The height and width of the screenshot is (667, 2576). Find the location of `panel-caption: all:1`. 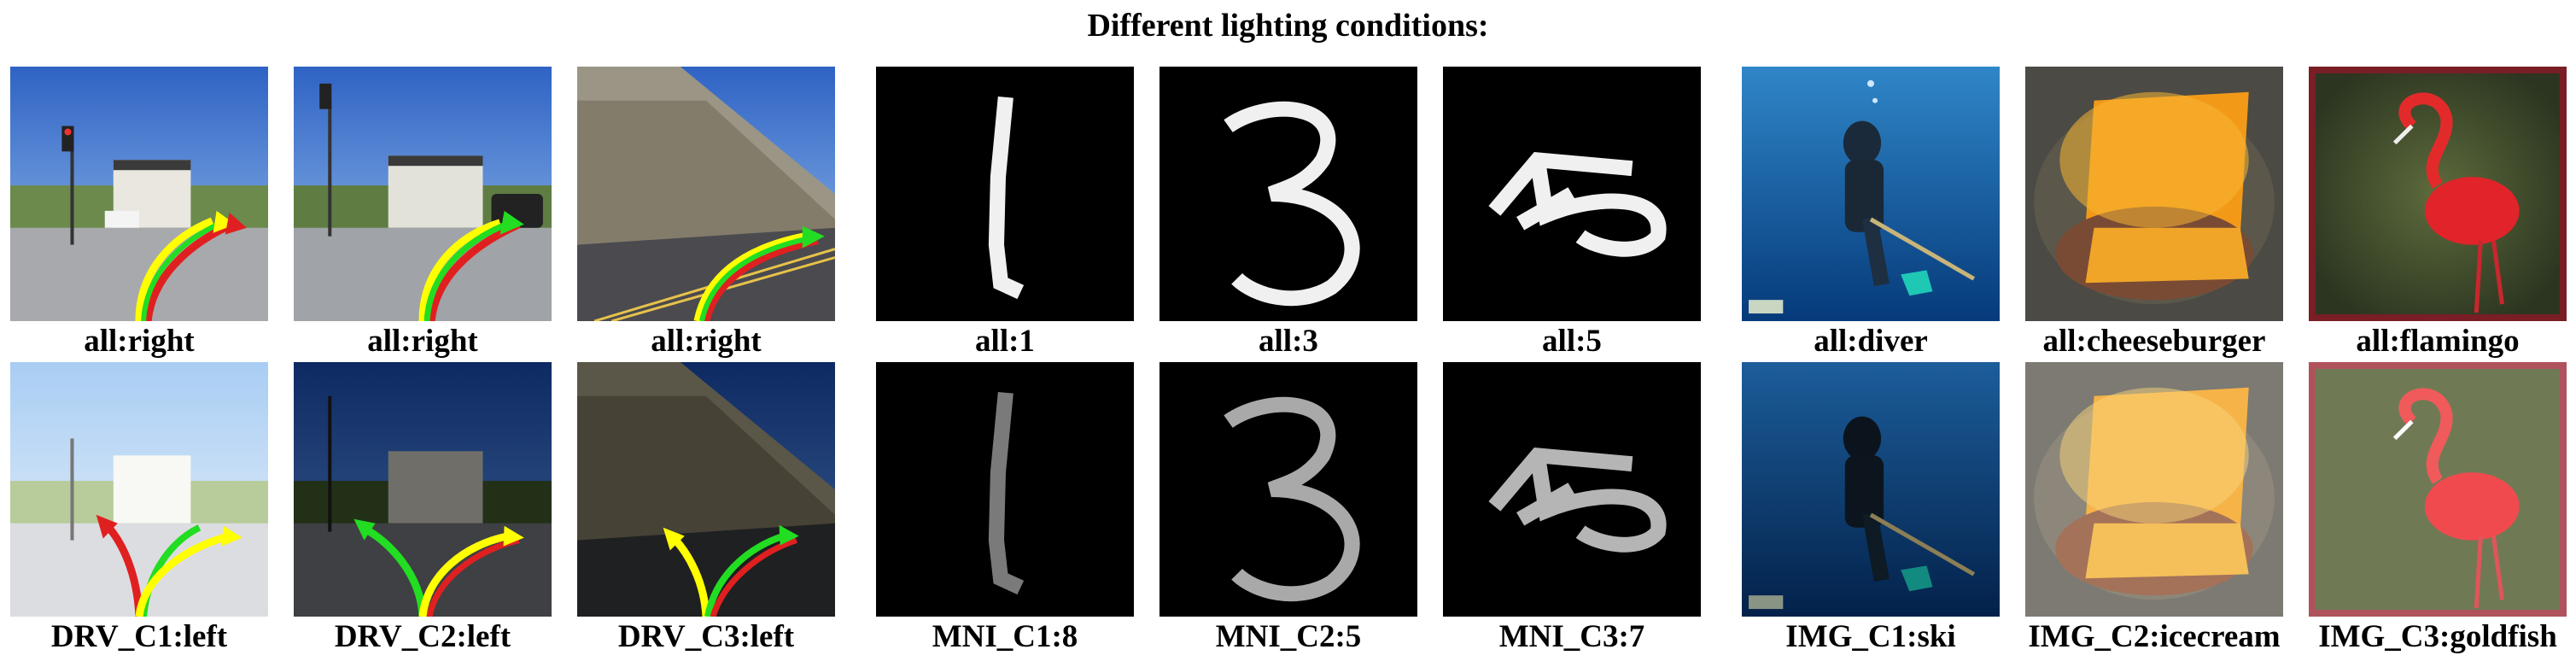

panel-caption: all:1 is located at coordinates (1005, 341).